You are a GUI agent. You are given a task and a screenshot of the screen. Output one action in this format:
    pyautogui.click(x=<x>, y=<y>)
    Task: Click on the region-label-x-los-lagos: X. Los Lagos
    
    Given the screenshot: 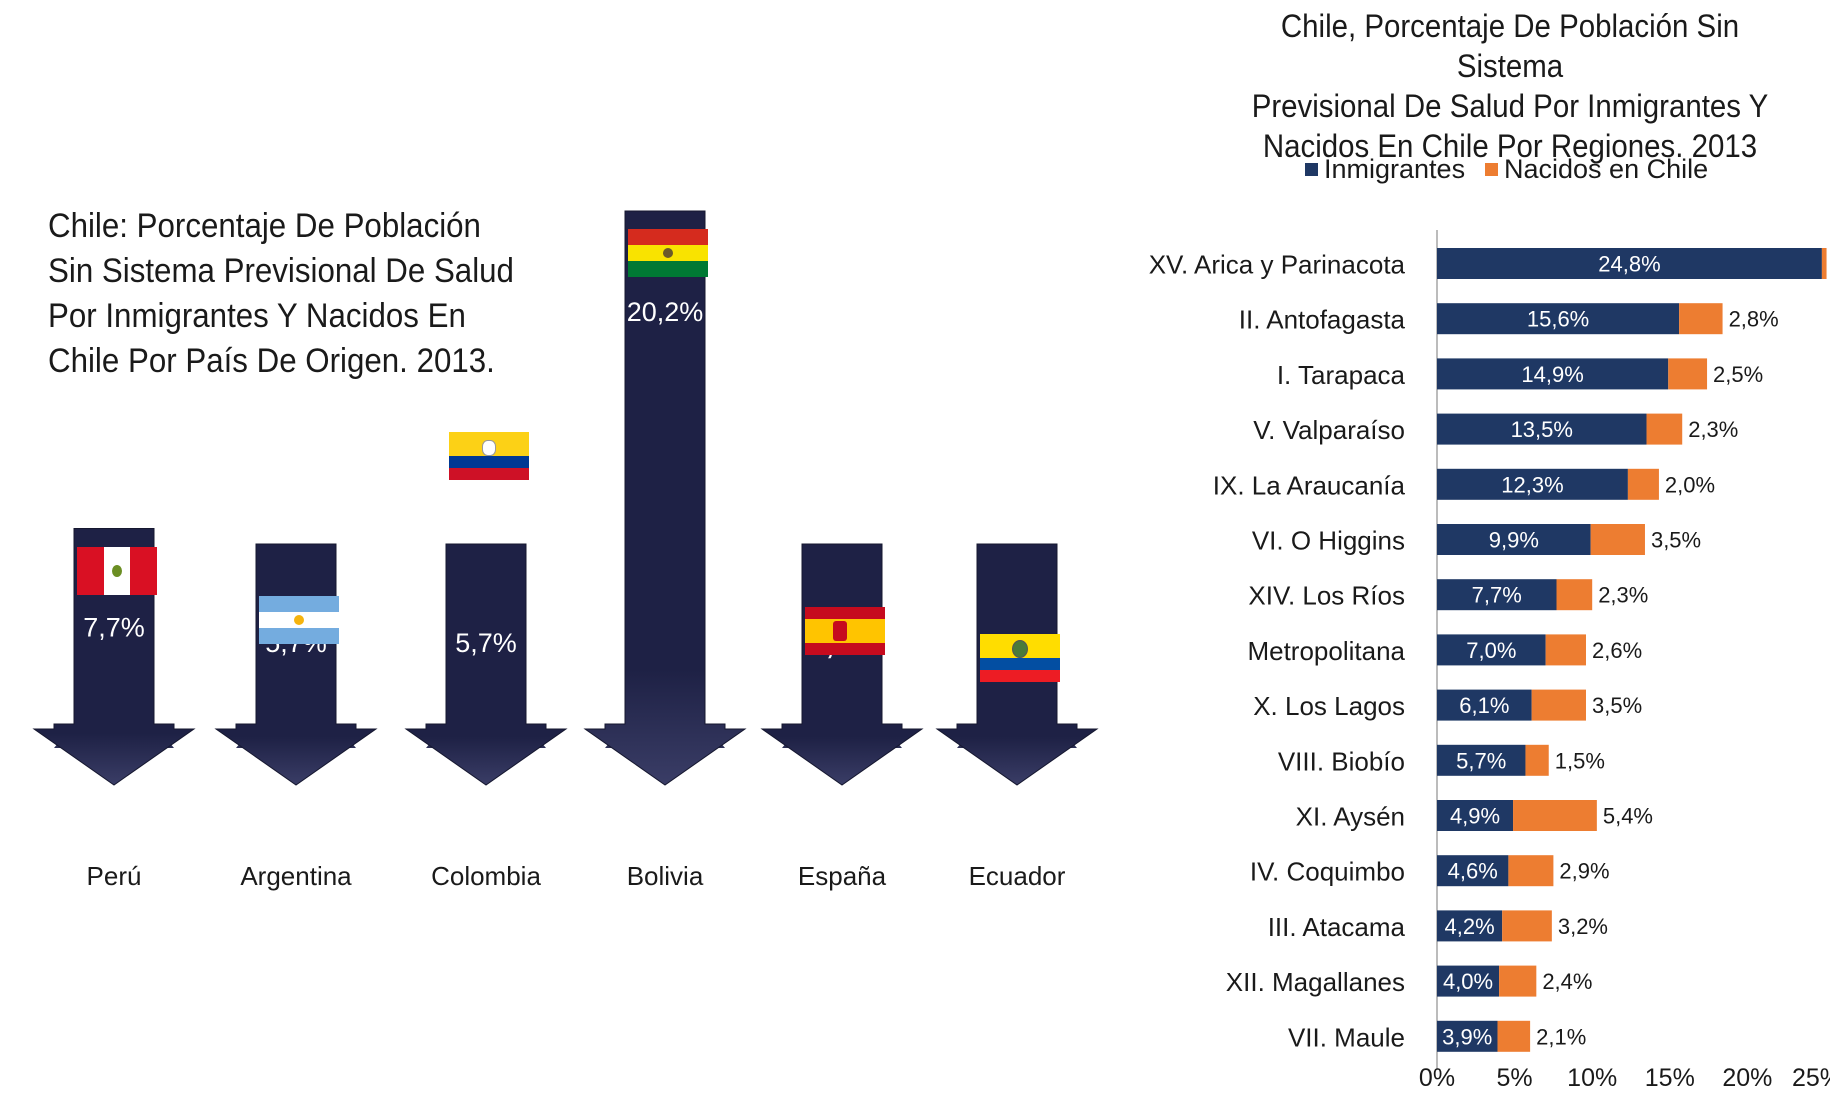 What is the action you would take?
    pyautogui.click(x=1329, y=706)
    